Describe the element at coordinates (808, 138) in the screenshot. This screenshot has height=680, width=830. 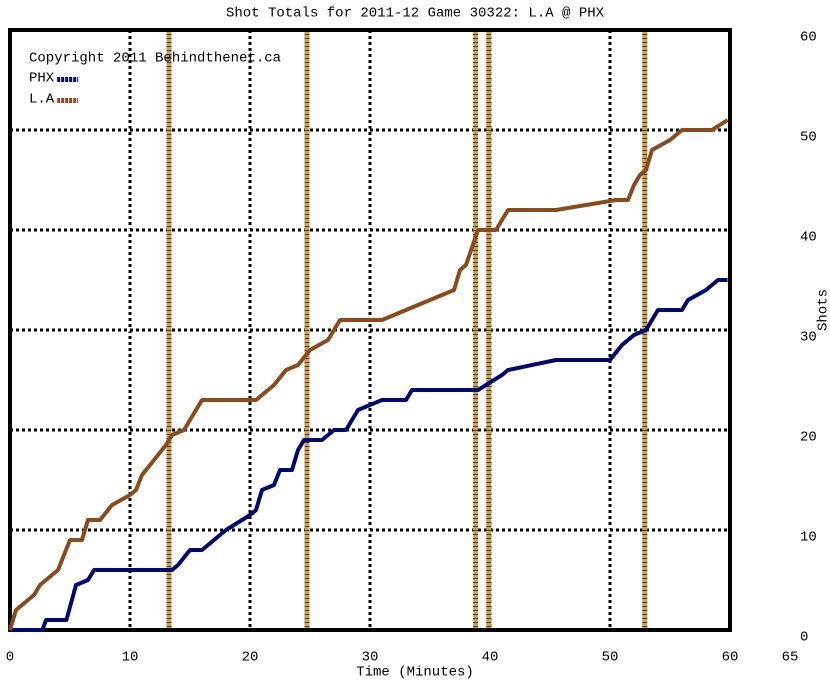
I see `y-tick-label: 50` at that location.